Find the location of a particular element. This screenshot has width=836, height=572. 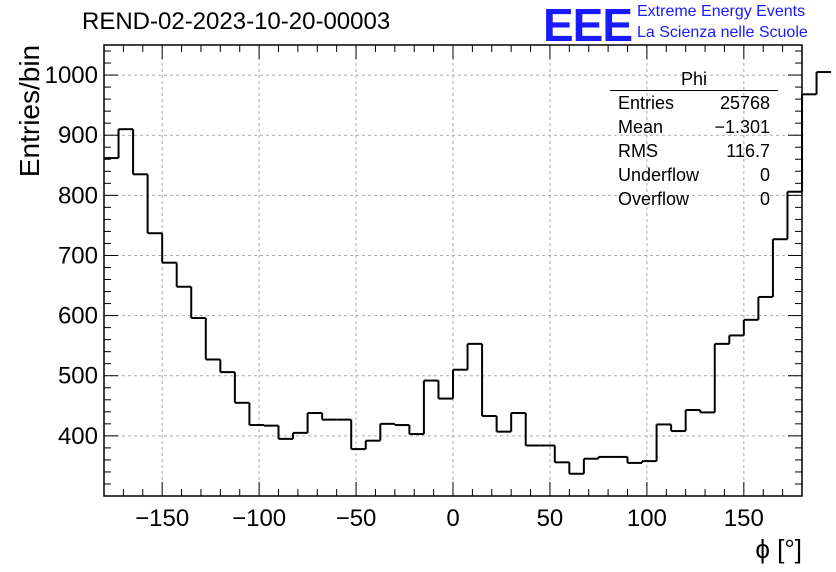

chart-title: REND-02-2023-10-20-00003 is located at coordinates (236, 21).